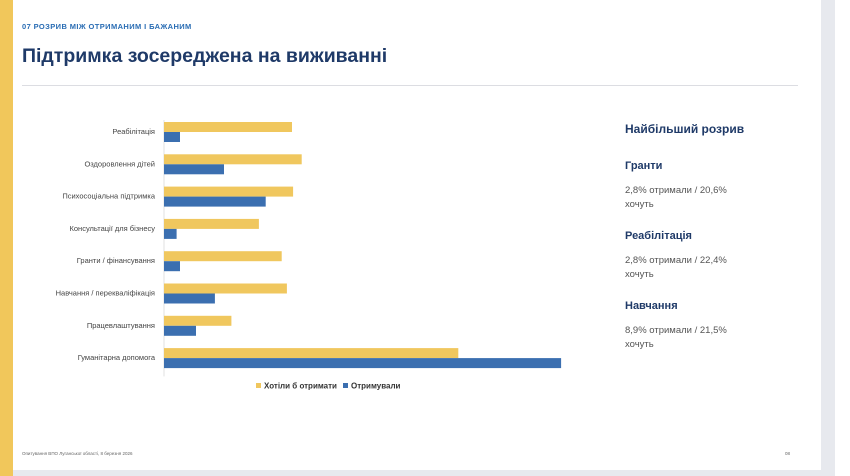  Describe the element at coordinates (108, 196) in the screenshot. I see `category-label: Психосоціальна підтримка` at that location.